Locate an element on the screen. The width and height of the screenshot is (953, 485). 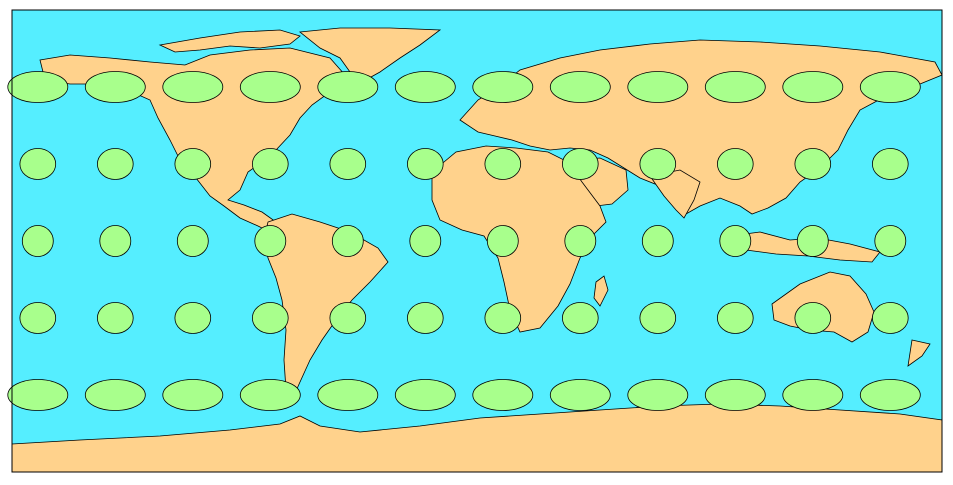
land-india is located at coordinates (675, 194).